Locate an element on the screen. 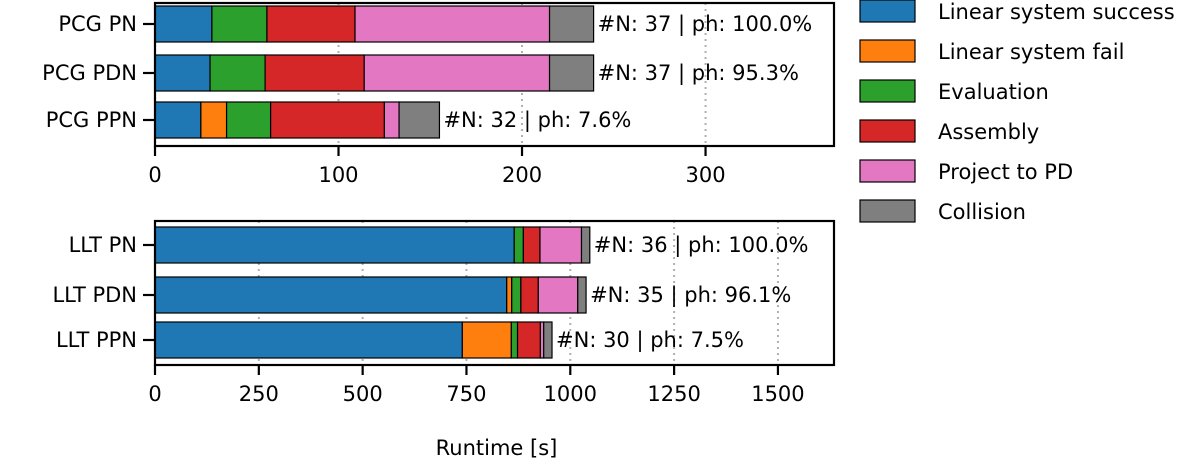 The width and height of the screenshot is (1196, 470). bar-annotation: #N: 32 | ph: 7.6% is located at coordinates (537, 120).